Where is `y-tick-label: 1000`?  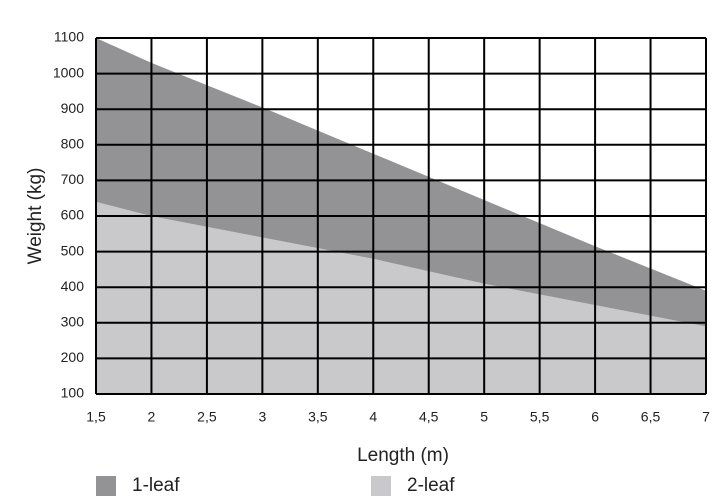 y-tick-label: 1000 is located at coordinates (68, 72).